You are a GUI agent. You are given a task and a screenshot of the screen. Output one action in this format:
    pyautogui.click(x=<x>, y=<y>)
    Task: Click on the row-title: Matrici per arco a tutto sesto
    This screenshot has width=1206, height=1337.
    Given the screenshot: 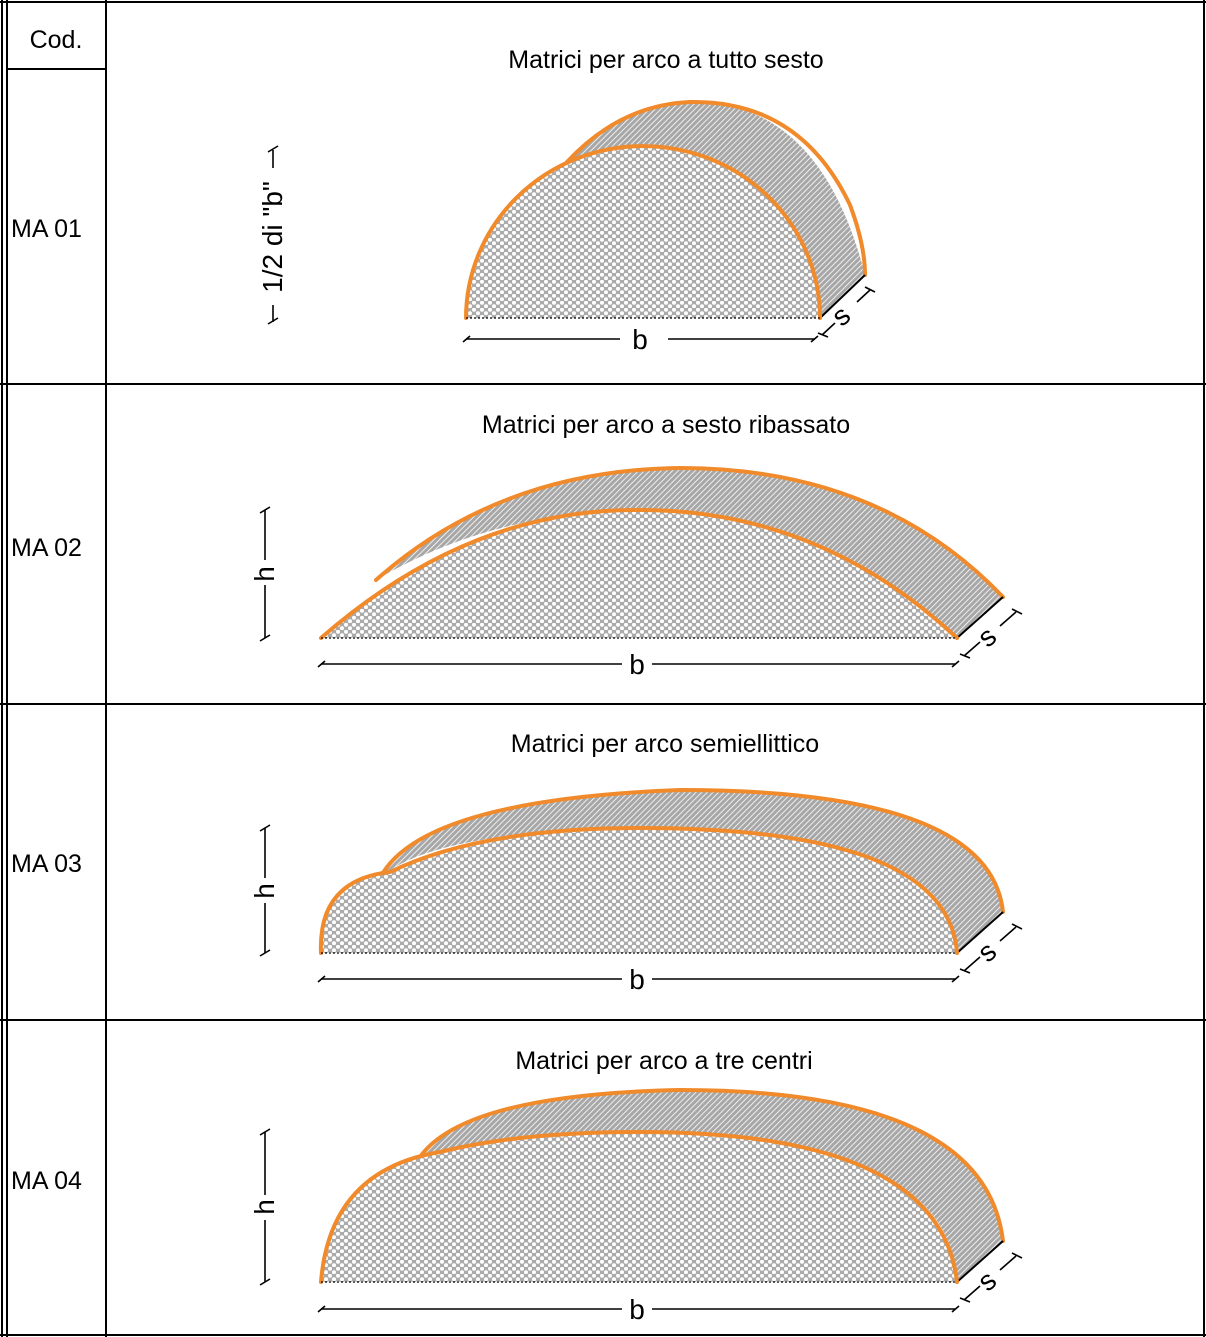 What is the action you would take?
    pyautogui.click(x=665, y=60)
    